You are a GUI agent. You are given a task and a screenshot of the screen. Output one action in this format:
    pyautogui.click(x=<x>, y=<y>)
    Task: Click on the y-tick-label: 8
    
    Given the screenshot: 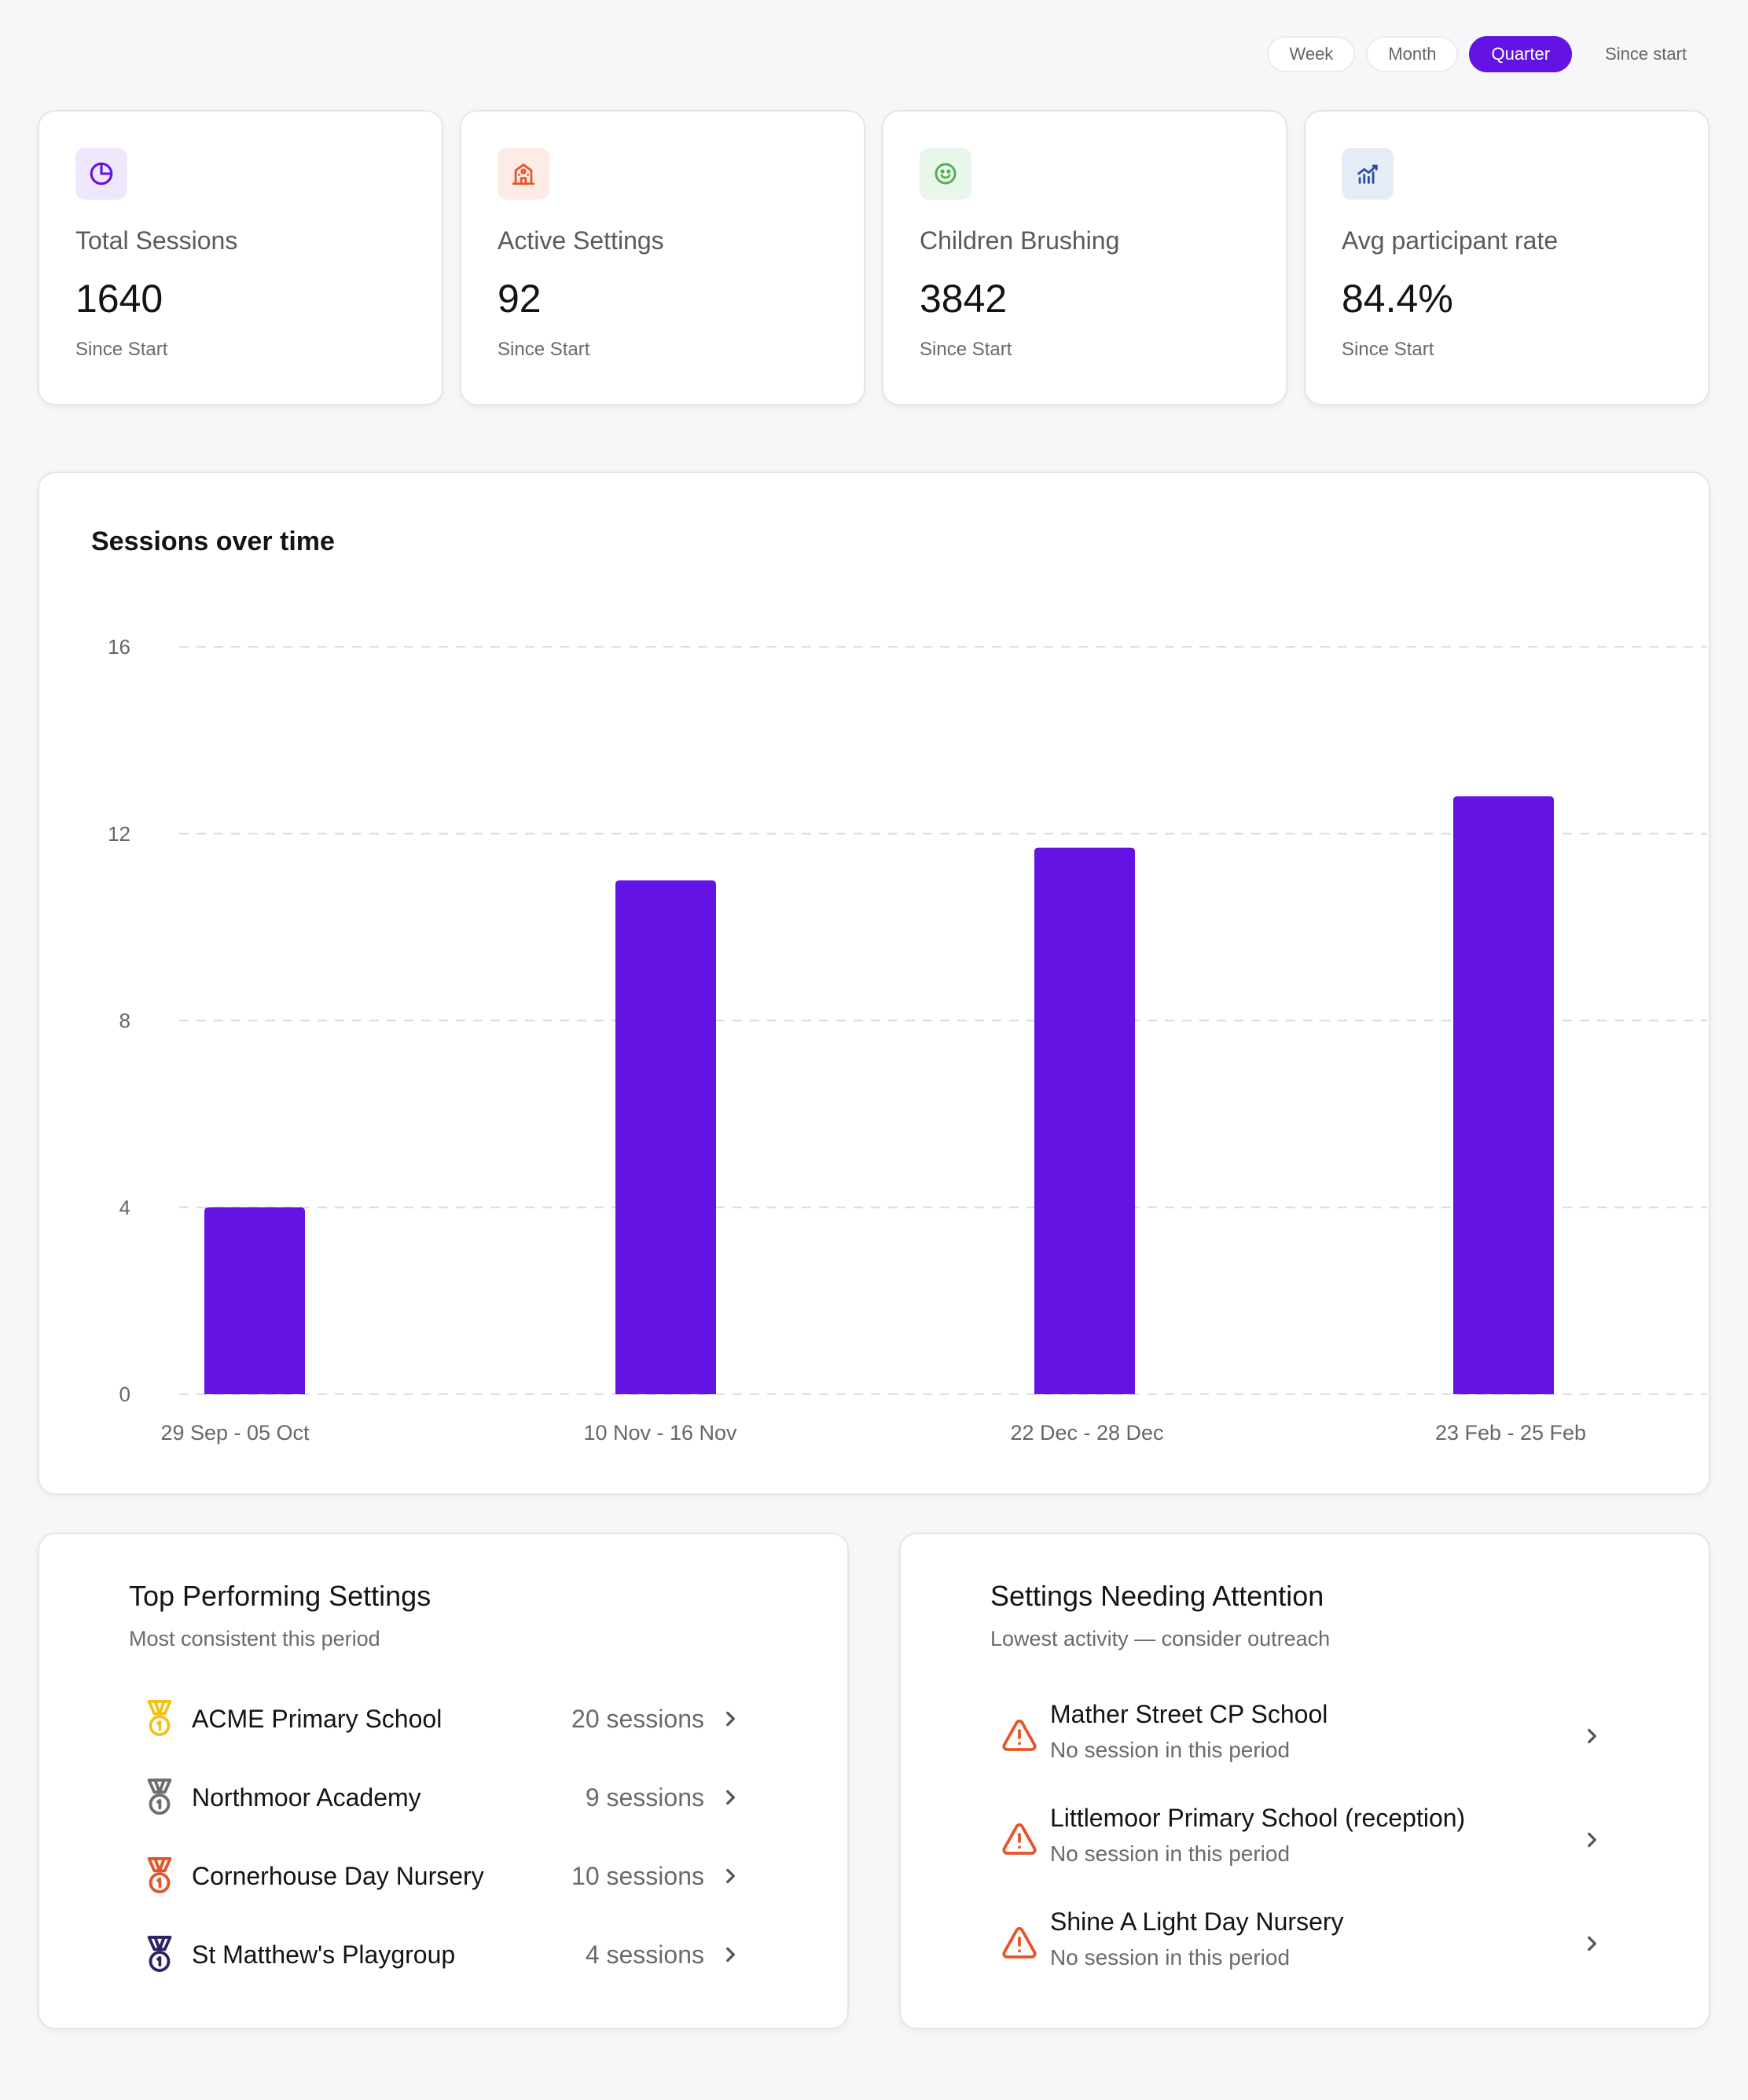 What is the action you would take?
    pyautogui.click(x=124, y=1021)
    